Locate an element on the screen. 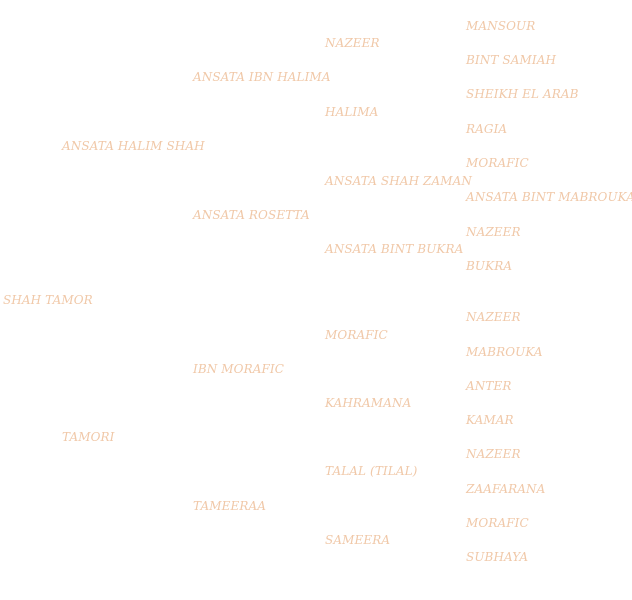 The width and height of the screenshot is (632, 600). gen4-ancestor: SHEIKH EL ARAB is located at coordinates (522, 94).